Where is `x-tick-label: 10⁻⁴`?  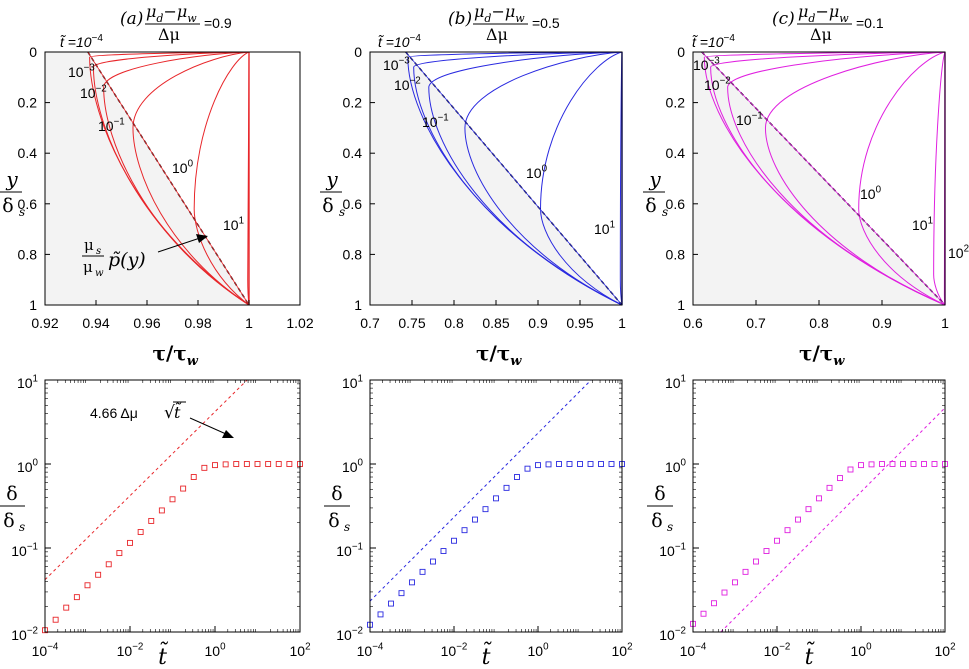 x-tick-label: 10⁻⁴ is located at coordinates (693, 650).